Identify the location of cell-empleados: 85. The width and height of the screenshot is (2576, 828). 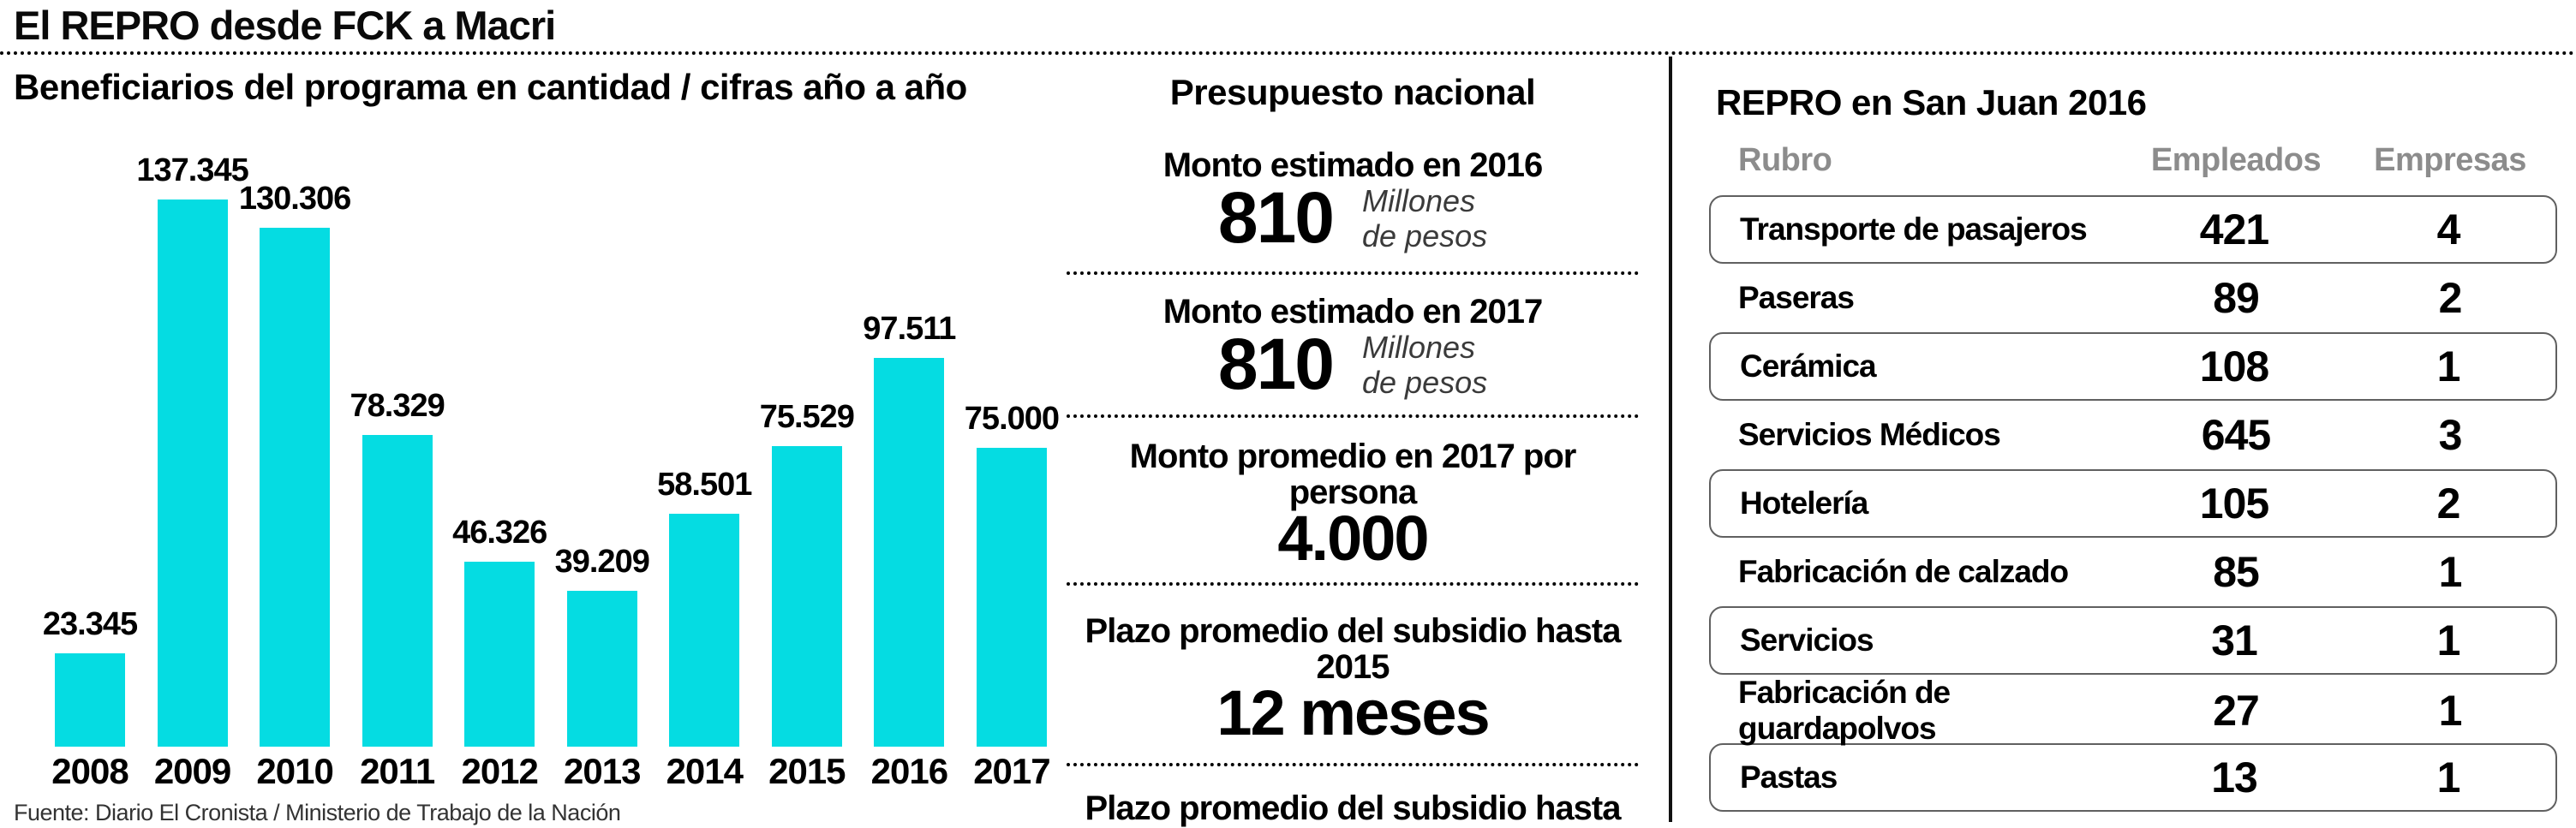
(2237, 572).